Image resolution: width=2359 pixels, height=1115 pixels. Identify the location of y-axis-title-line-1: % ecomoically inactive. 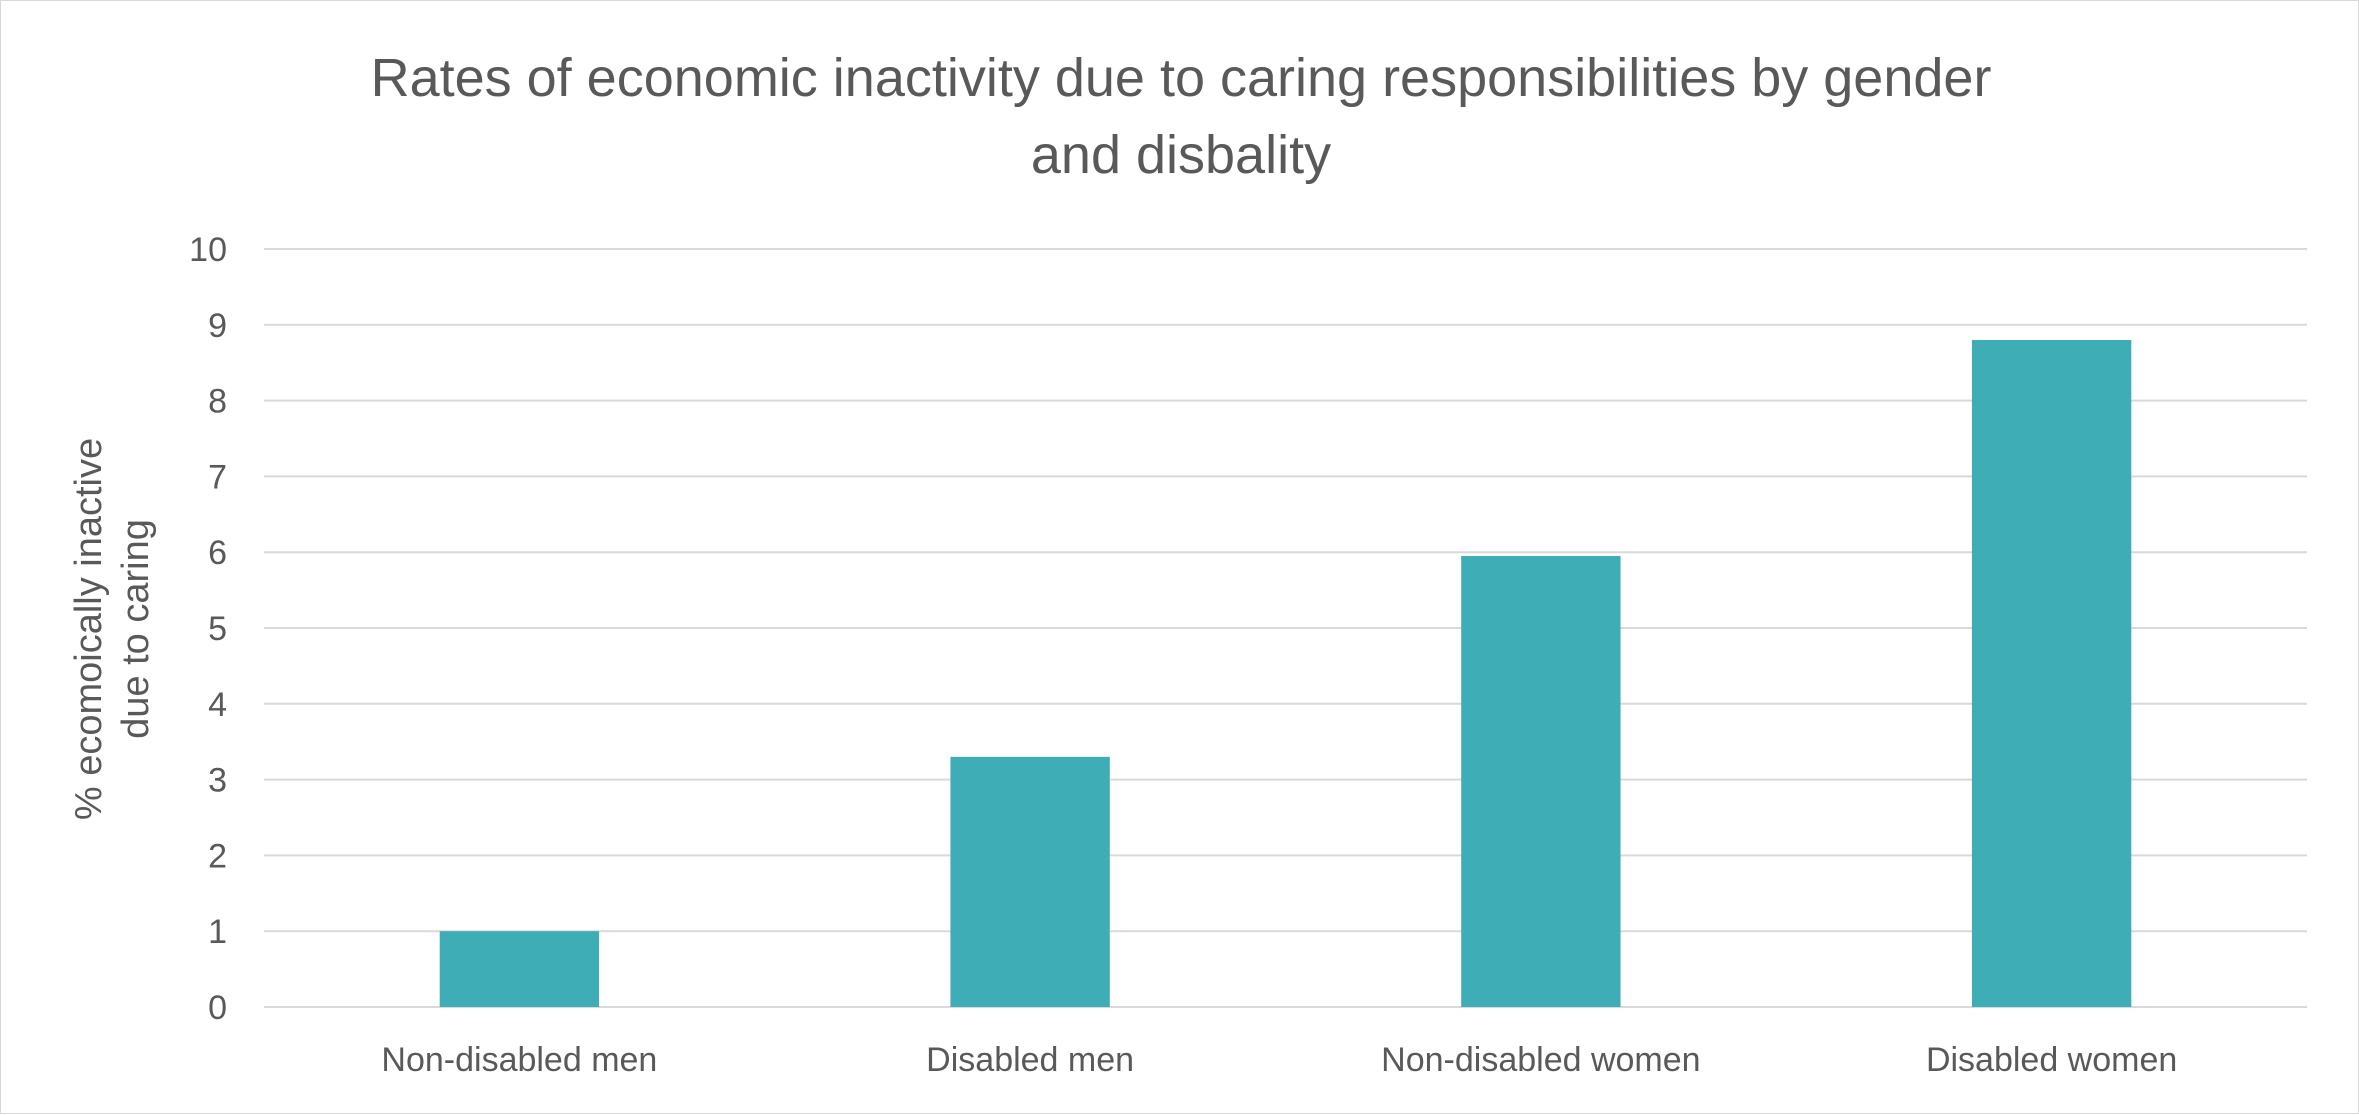
(89, 629).